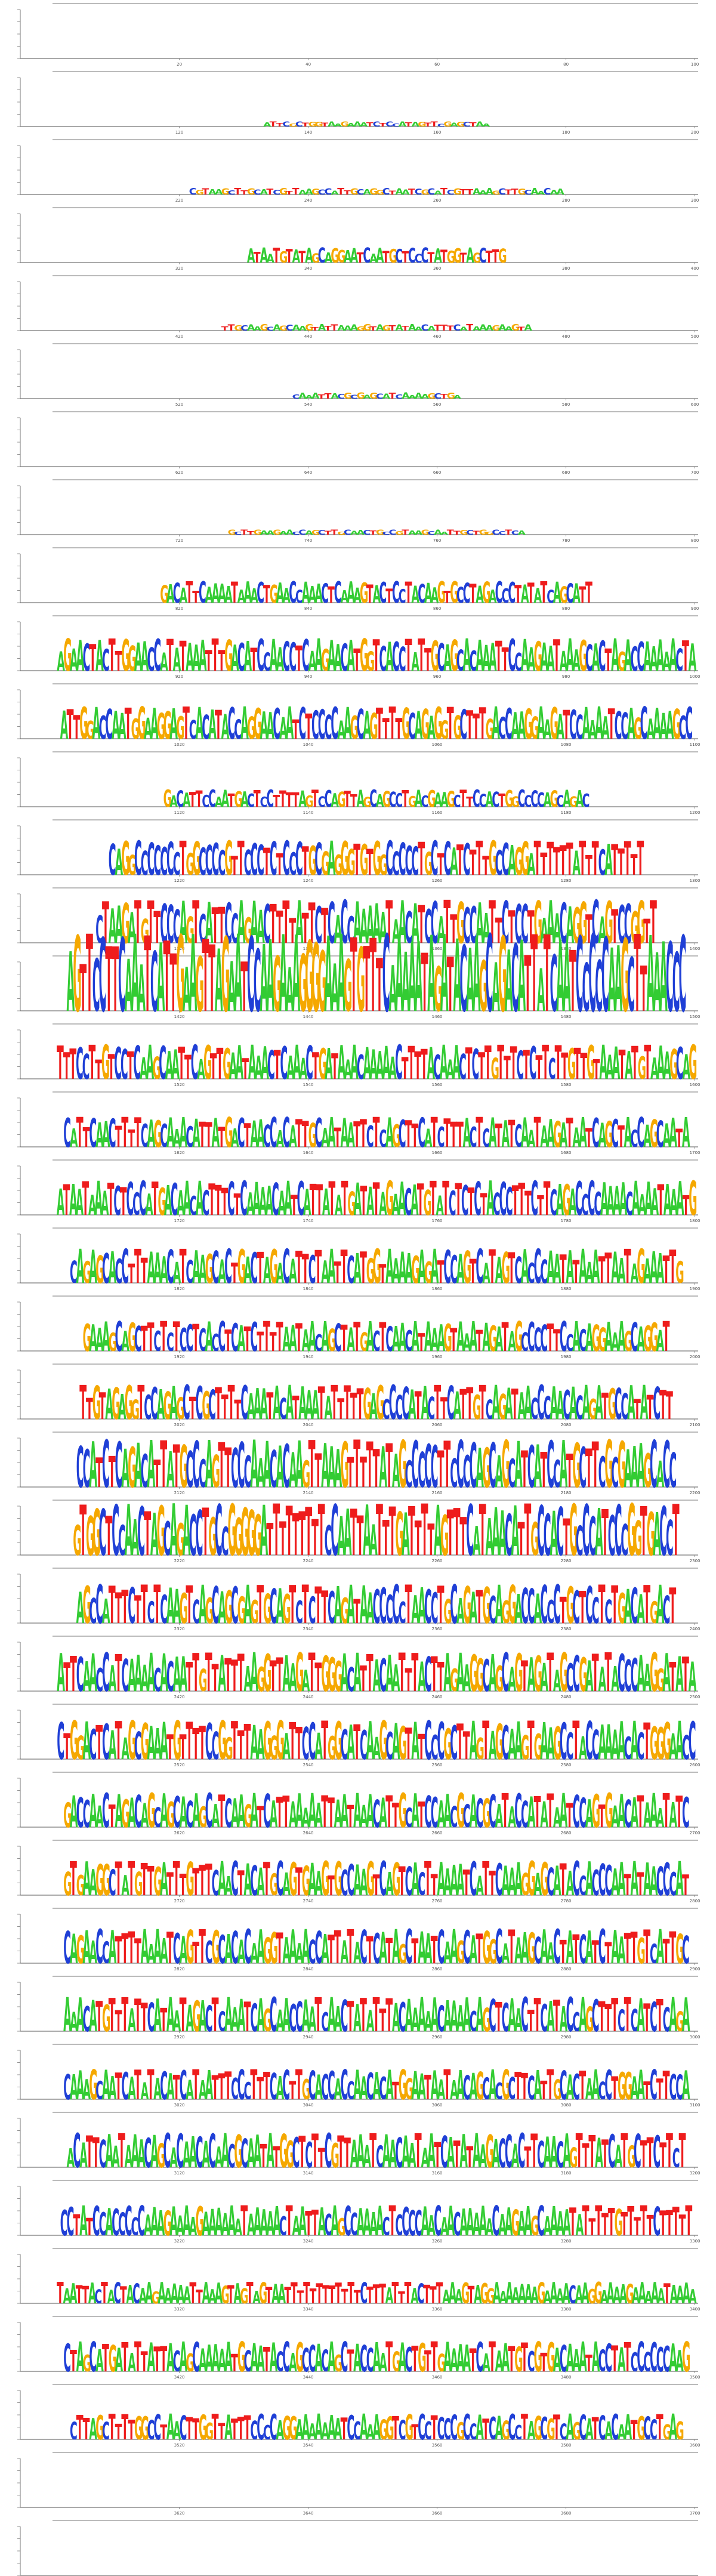 The width and height of the screenshot is (716, 2576). I want to click on x-tick-label: 1700, so click(695, 1152).